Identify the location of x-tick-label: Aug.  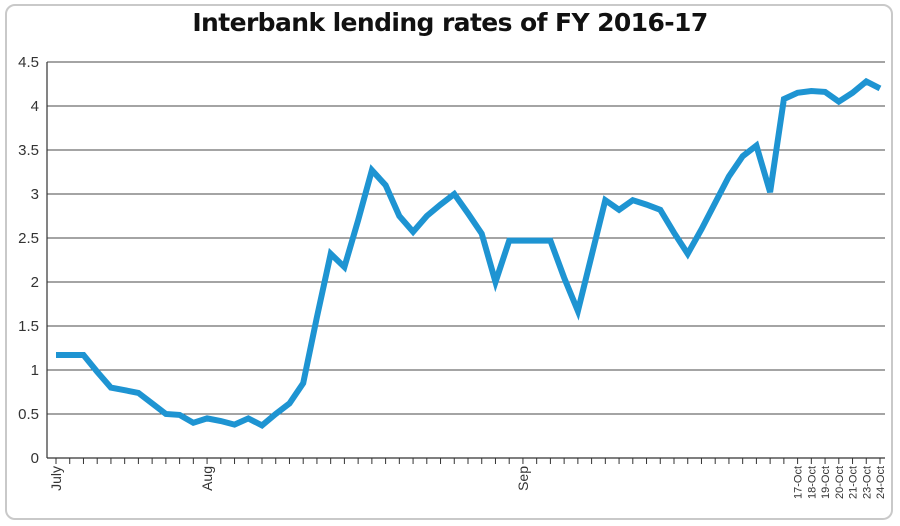
(207, 478).